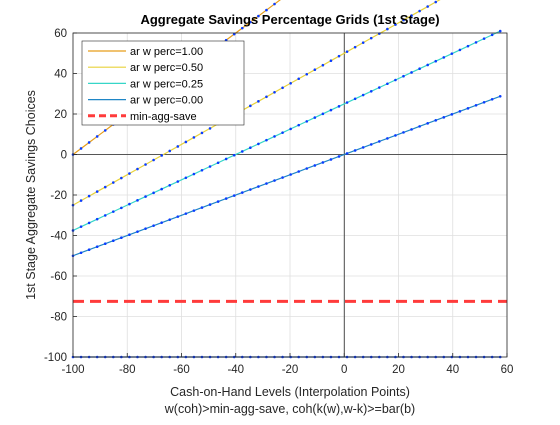 This screenshot has width=560, height=425. What do you see at coordinates (452, 370) in the screenshot?
I see `x-tick-label: 40` at bounding box center [452, 370].